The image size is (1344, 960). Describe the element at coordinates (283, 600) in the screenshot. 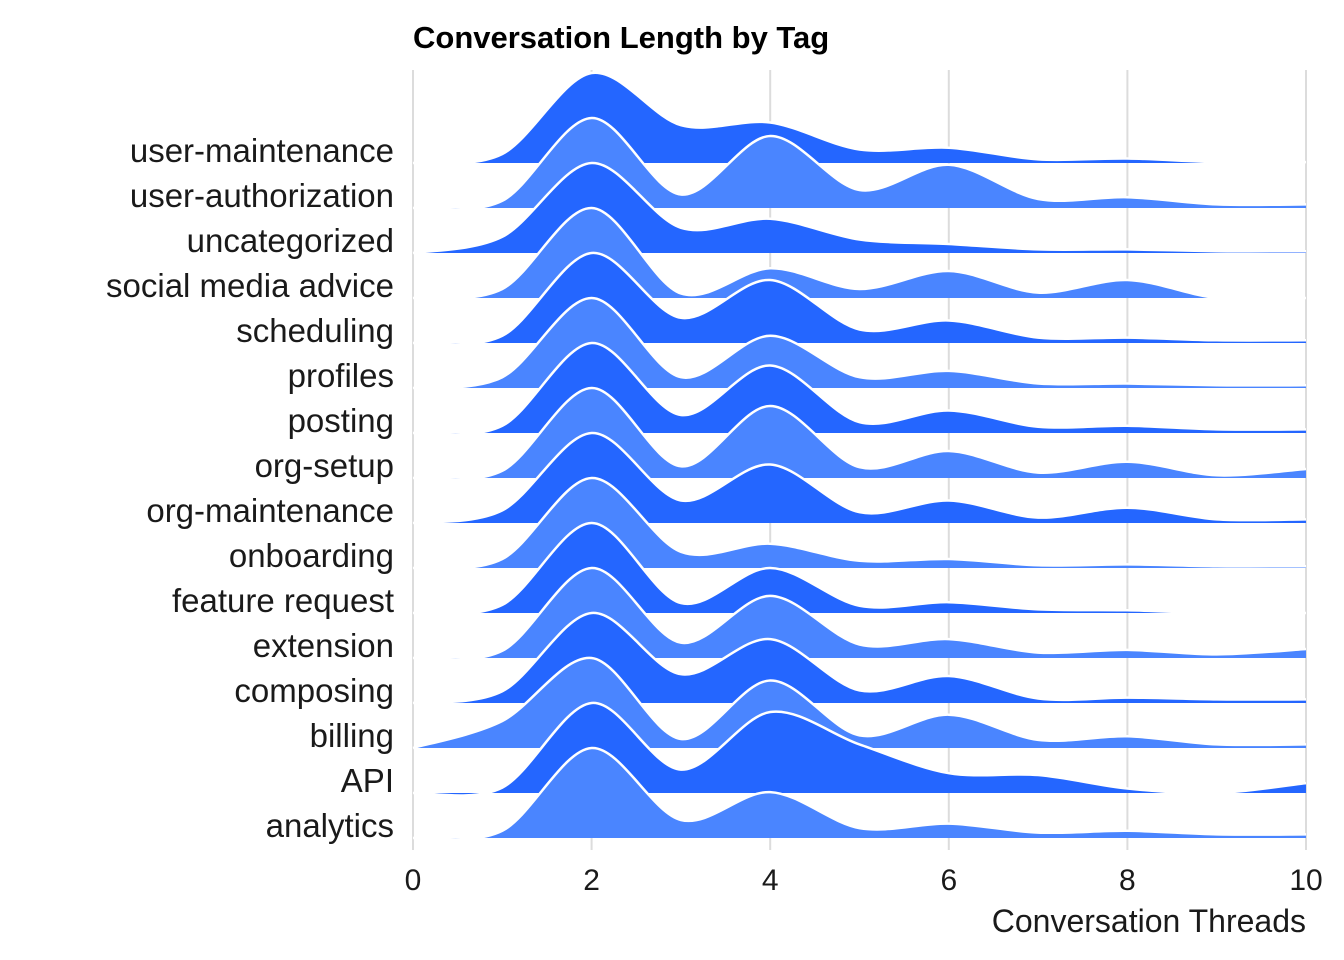

I see `ridge-label: feature request` at that location.